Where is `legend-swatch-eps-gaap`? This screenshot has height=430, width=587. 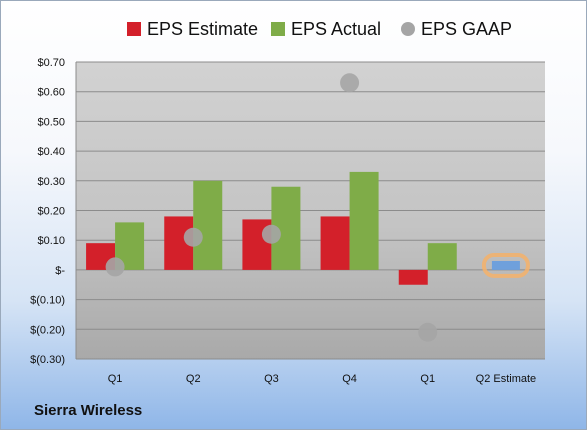
legend-swatch-eps-gaap is located at coordinates (408, 29).